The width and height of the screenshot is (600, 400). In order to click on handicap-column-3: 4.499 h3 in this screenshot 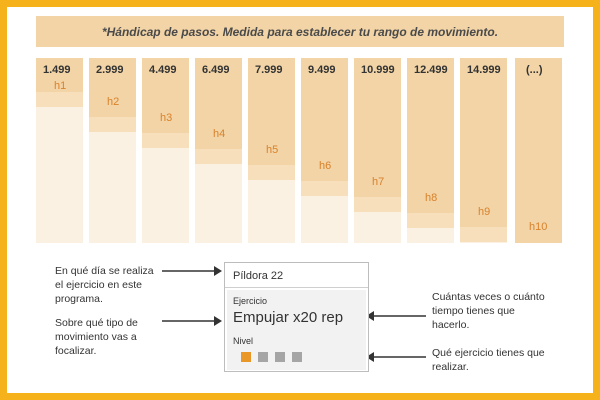, I will do `click(165, 150)`.